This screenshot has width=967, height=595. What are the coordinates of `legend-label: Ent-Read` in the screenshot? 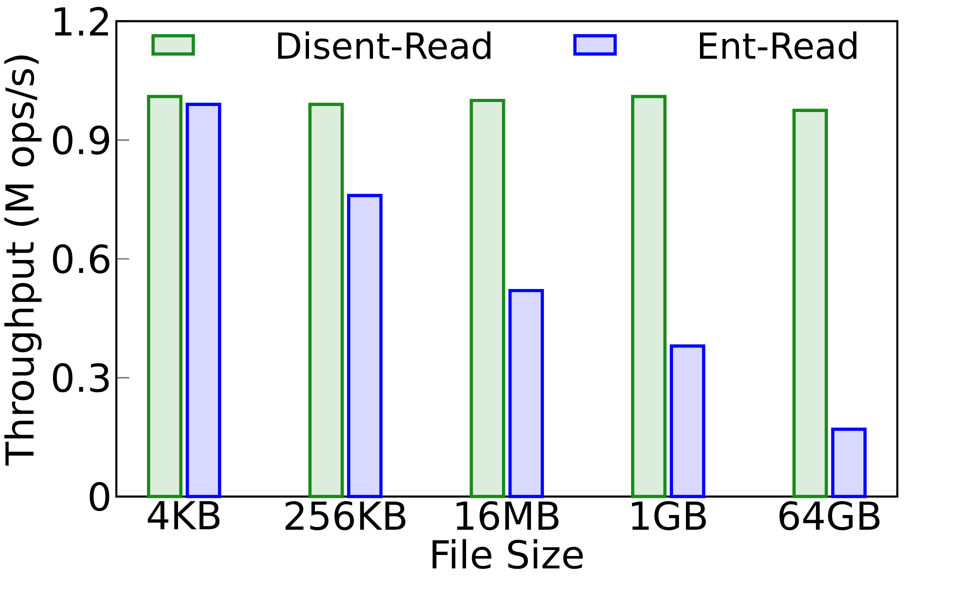 It's located at (778, 45).